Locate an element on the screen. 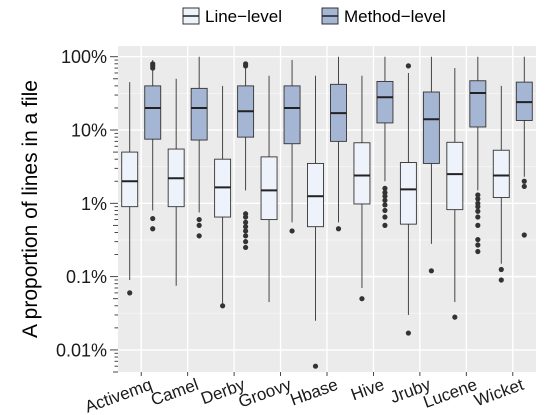 The height and width of the screenshot is (415, 554). box-method-level-camel is located at coordinates (199, 147).